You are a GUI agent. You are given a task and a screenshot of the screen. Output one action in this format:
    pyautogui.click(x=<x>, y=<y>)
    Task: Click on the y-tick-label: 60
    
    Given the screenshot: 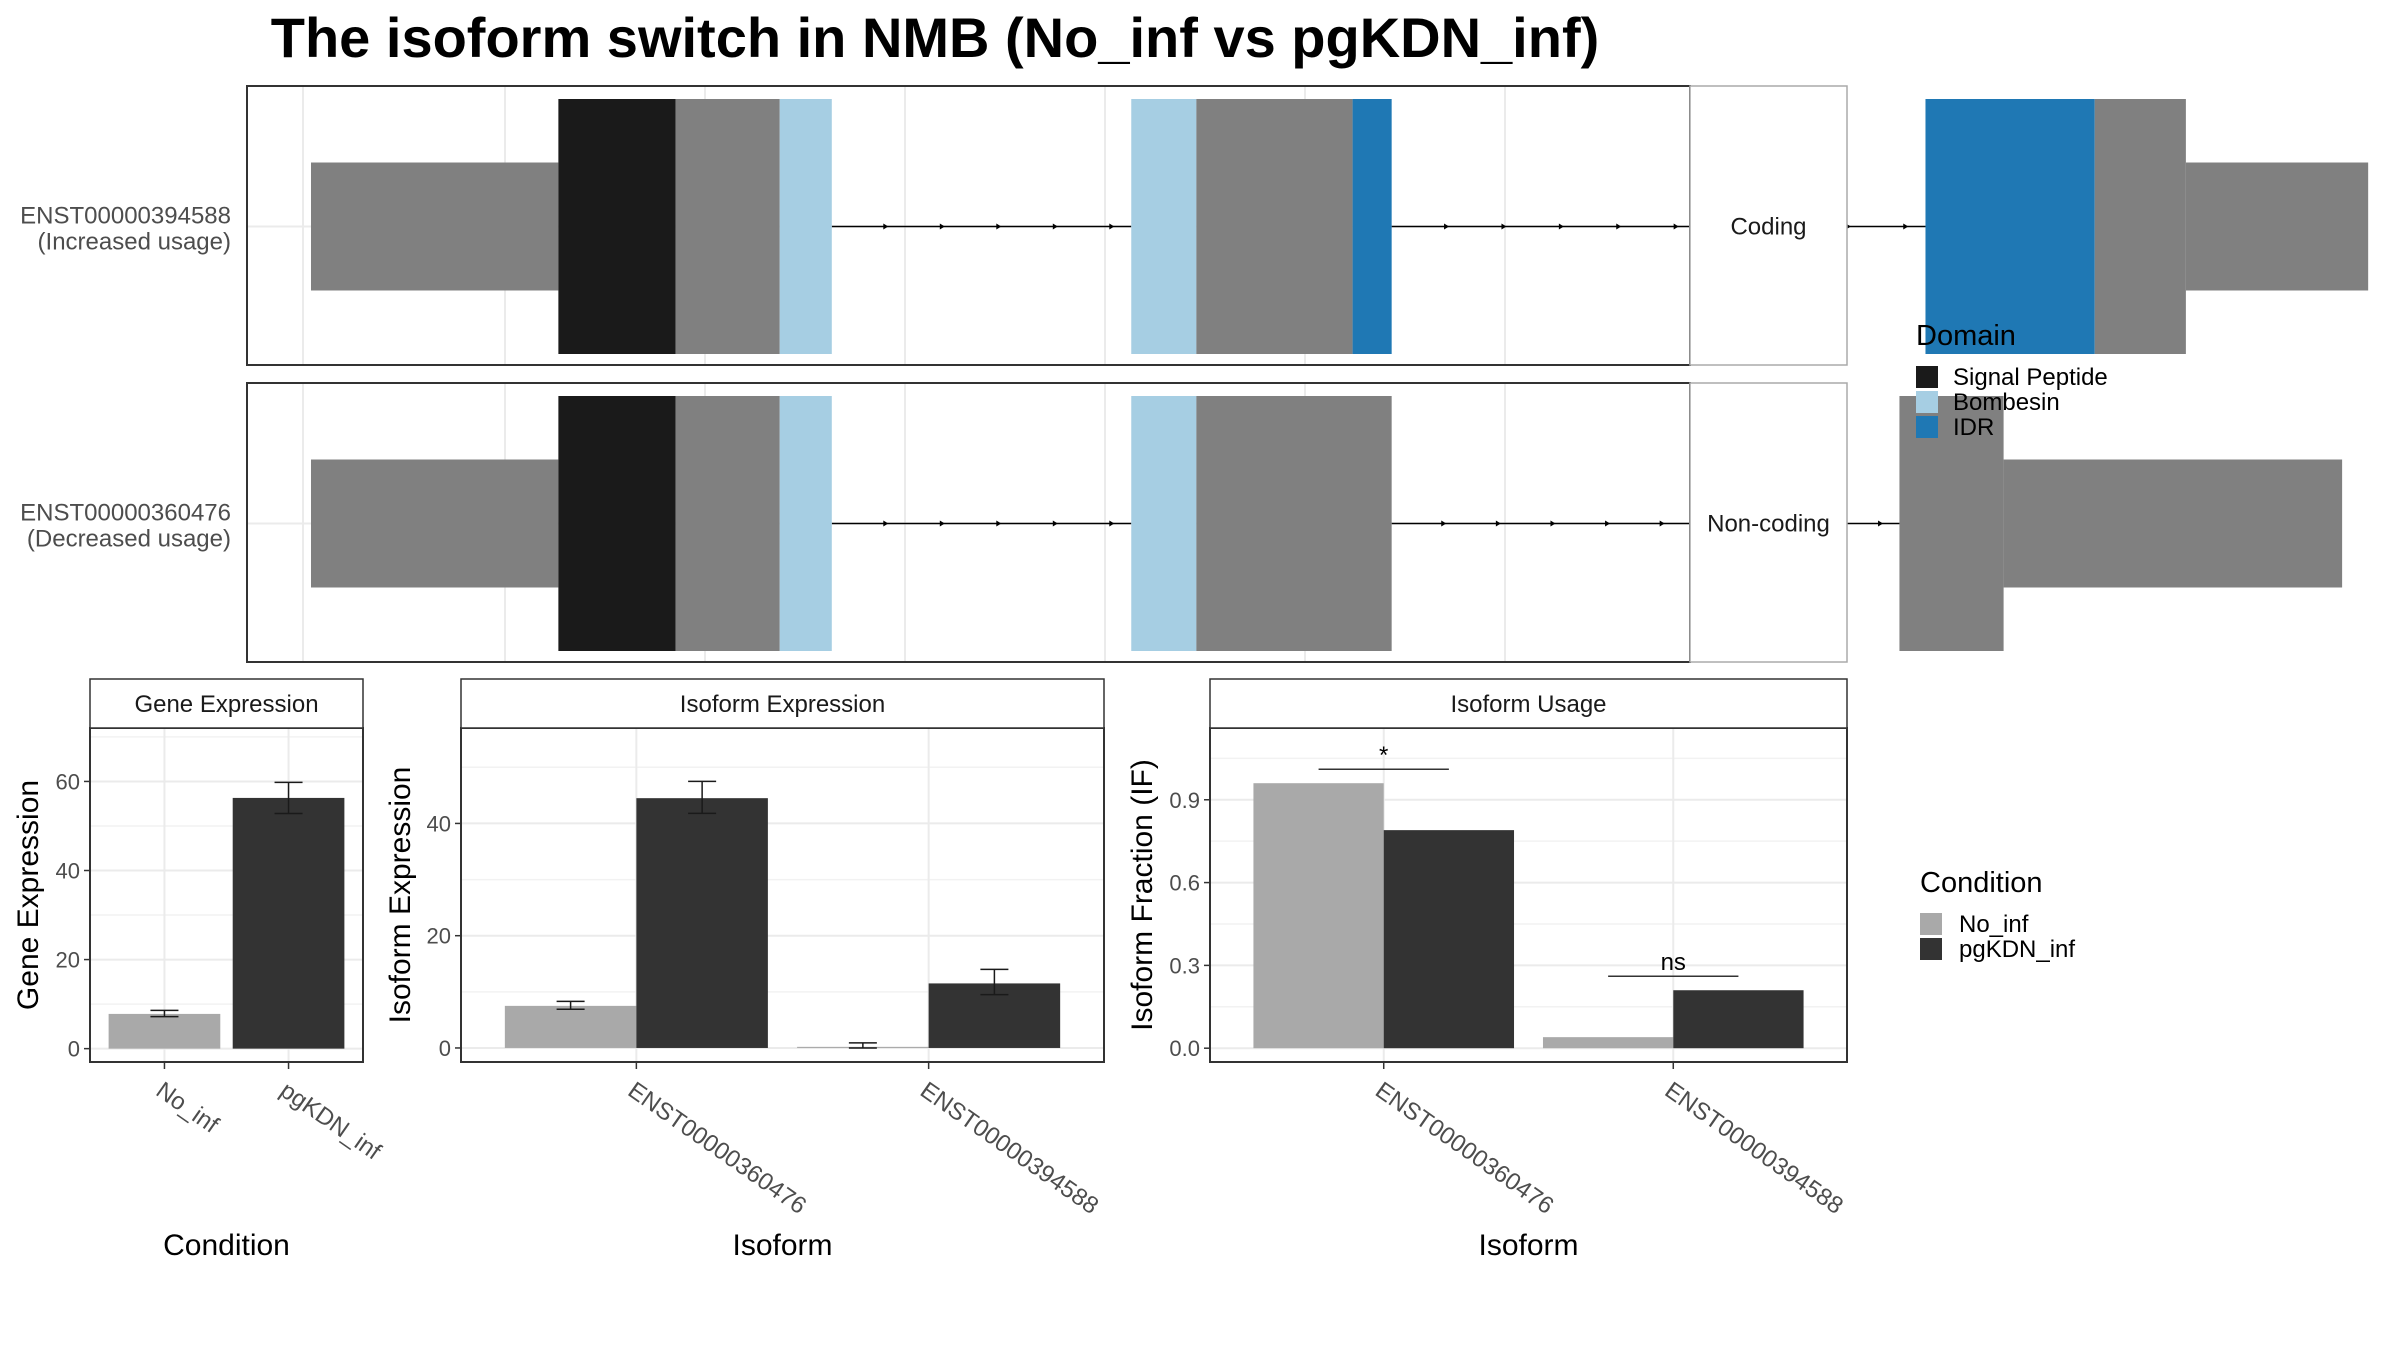 What is the action you would take?
    pyautogui.click(x=68, y=781)
    